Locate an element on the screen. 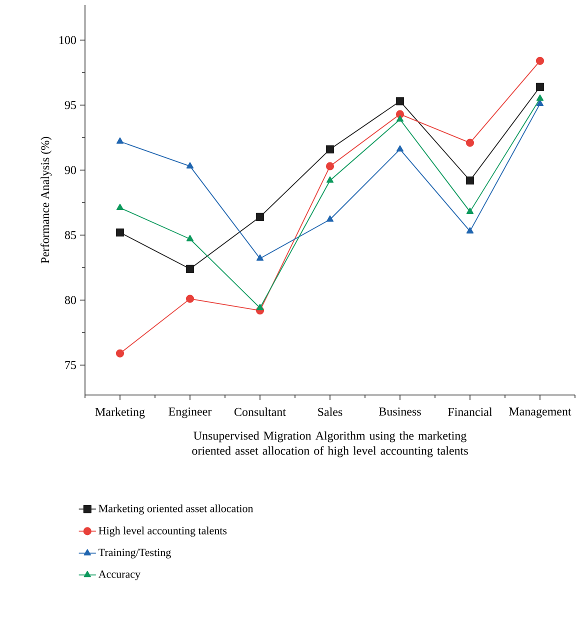 The height and width of the screenshot is (631, 585). legend-label: Training/Testing is located at coordinates (134, 553).